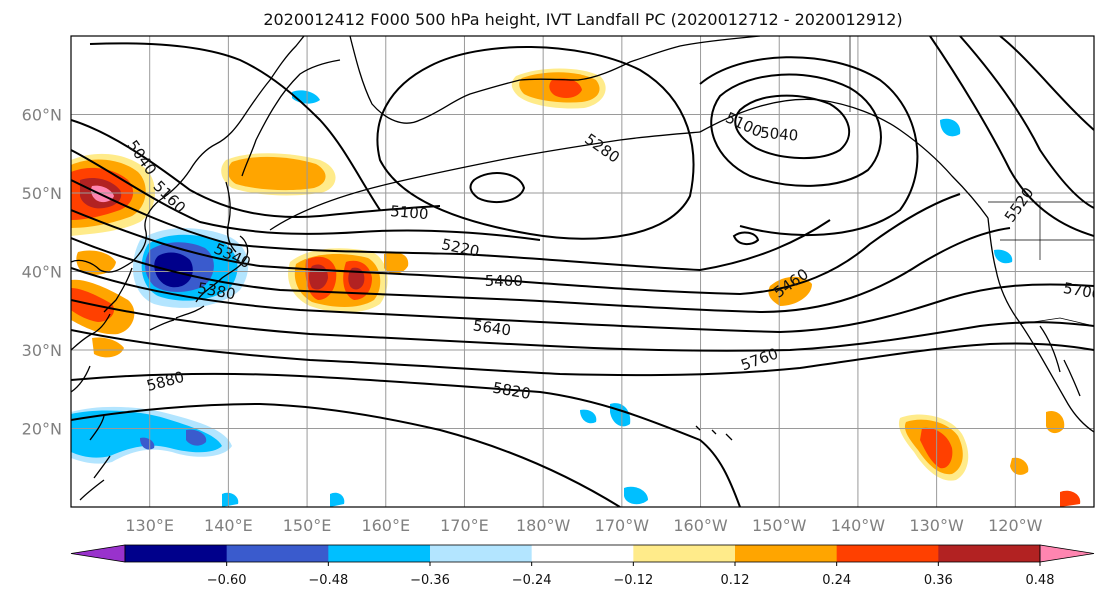  What do you see at coordinates (504, 281) in the screenshot?
I see `contour-label: 5400` at bounding box center [504, 281].